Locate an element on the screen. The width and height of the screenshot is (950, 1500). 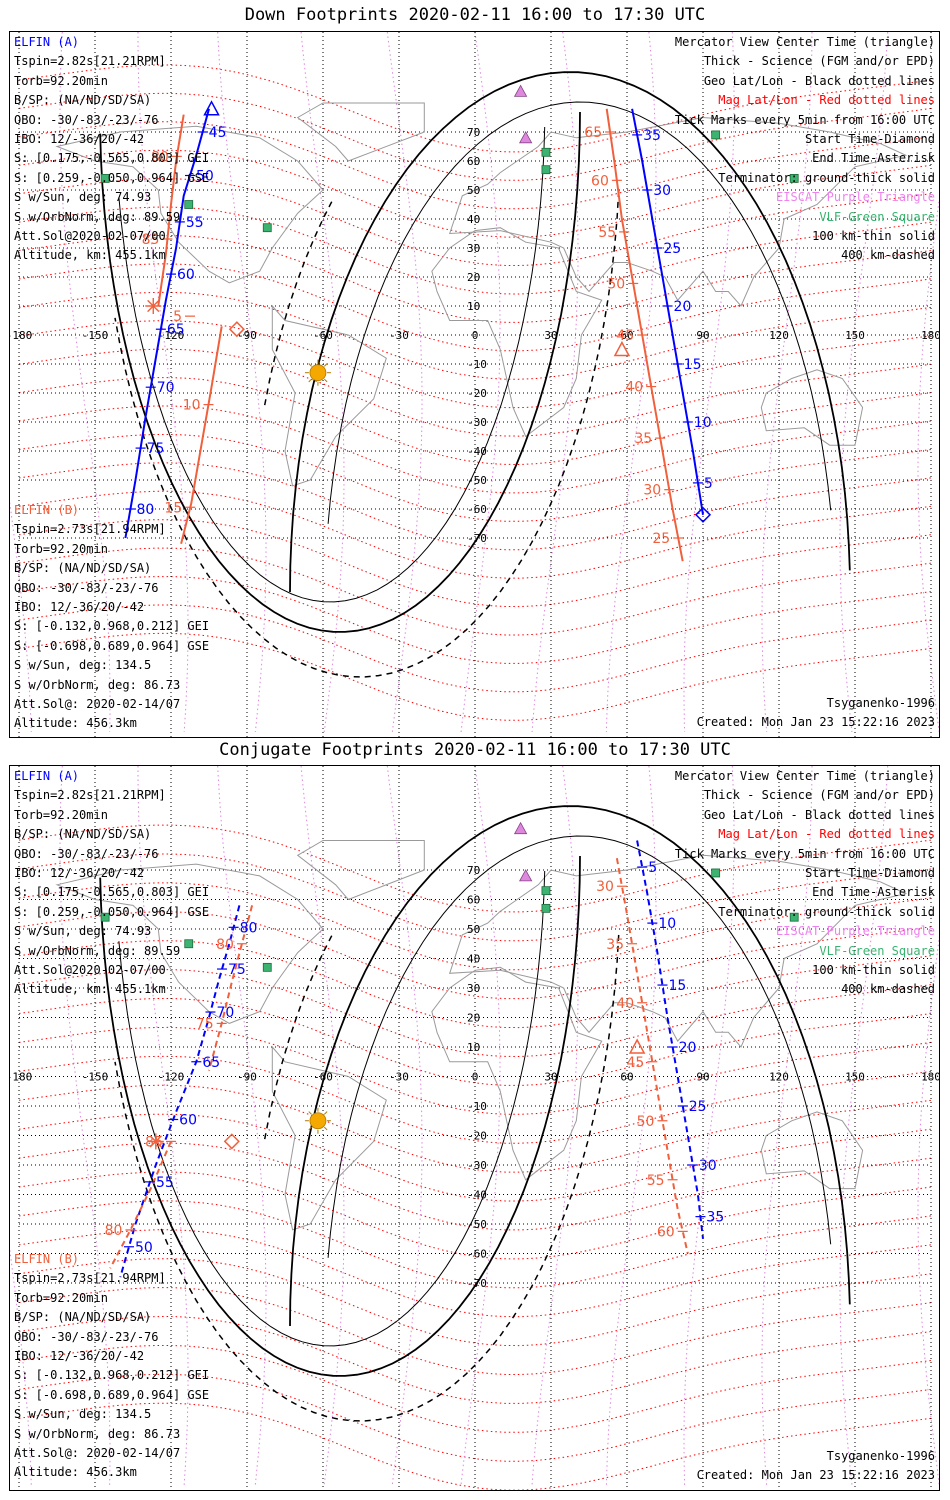
elfin-a-time-label: 25 is located at coordinates (672, 249).